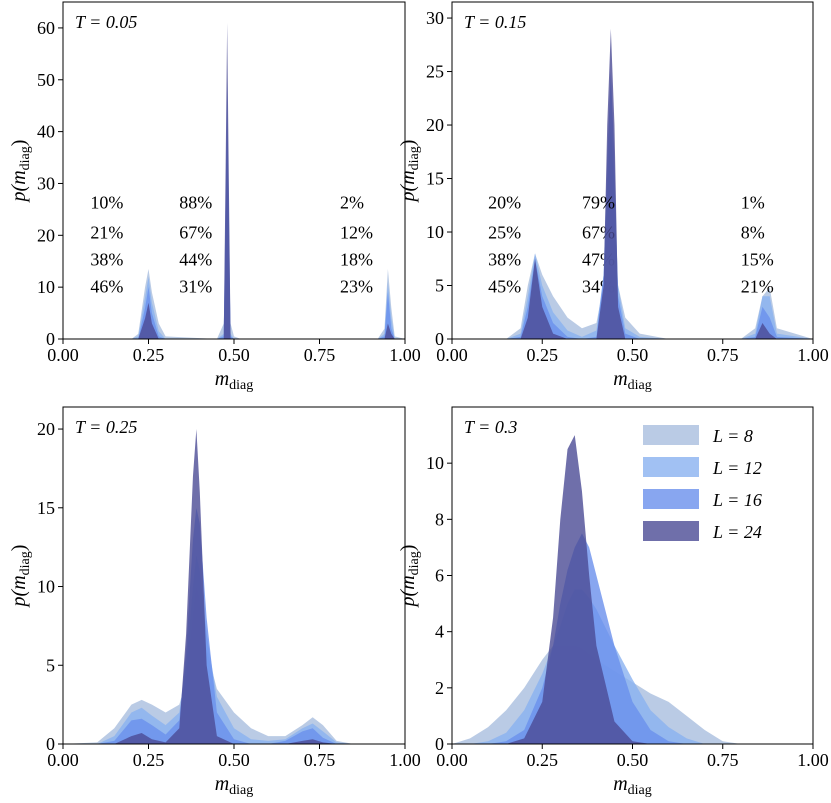 This screenshot has width=831, height=803. I want to click on share-label: 8%, so click(753, 233).